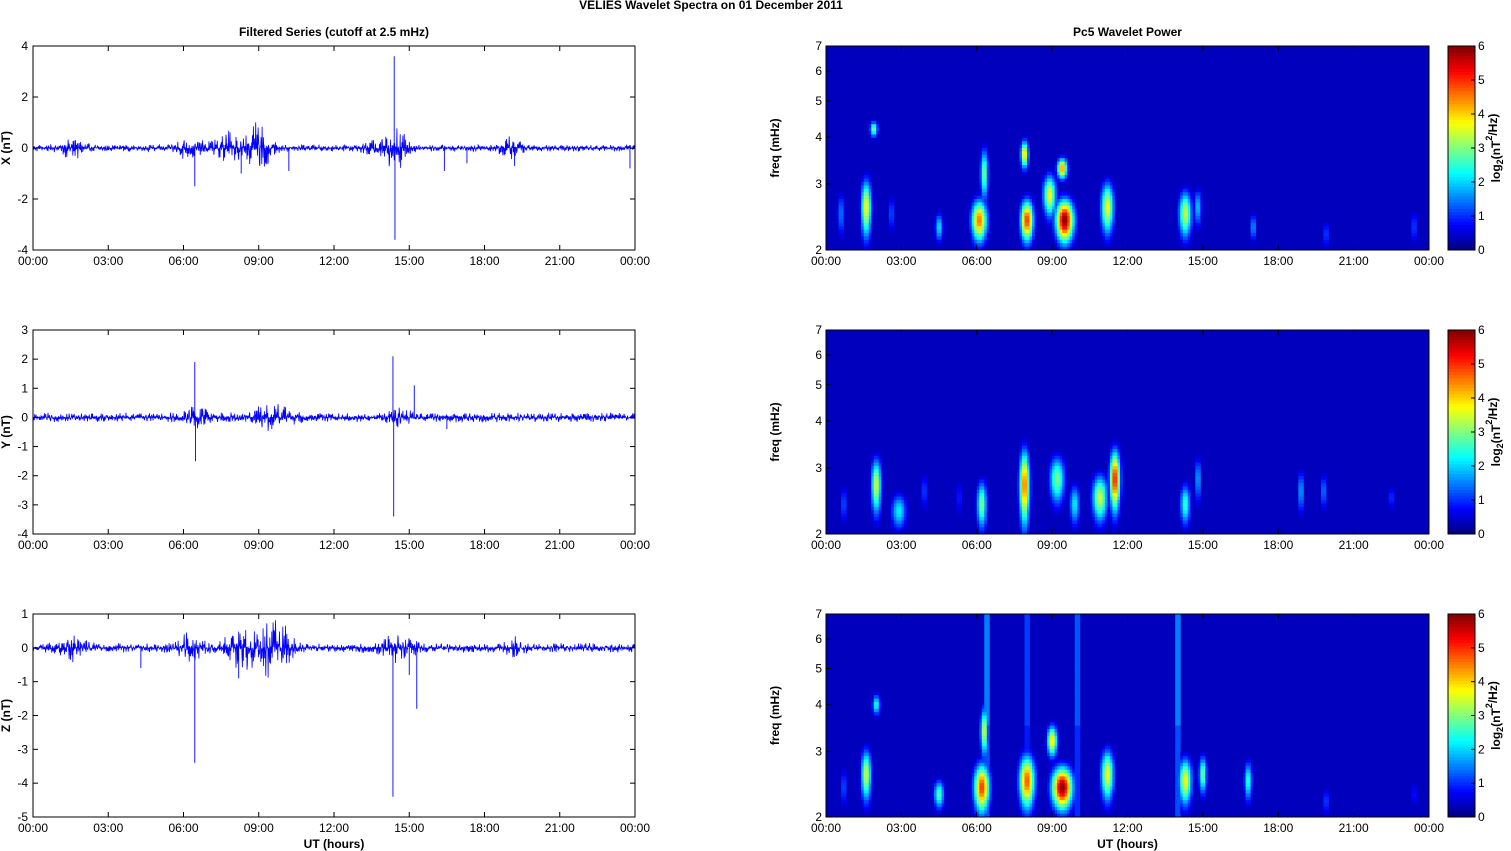  What do you see at coordinates (334, 145) in the screenshot?
I see `signal-trace` at bounding box center [334, 145].